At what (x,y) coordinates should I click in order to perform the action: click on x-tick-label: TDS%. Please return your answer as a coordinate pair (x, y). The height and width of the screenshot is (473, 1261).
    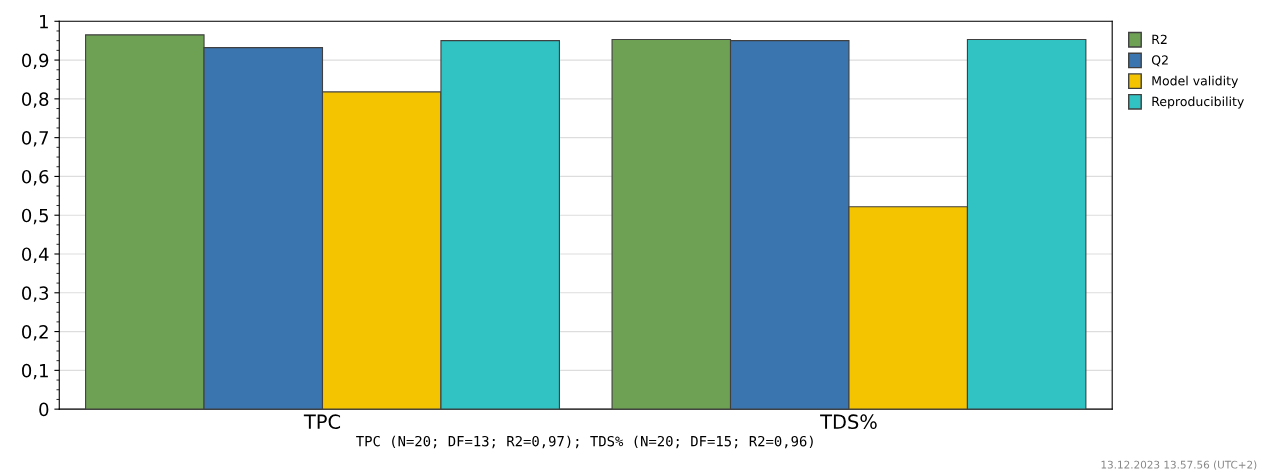
    Looking at the image, I should click on (848, 422).